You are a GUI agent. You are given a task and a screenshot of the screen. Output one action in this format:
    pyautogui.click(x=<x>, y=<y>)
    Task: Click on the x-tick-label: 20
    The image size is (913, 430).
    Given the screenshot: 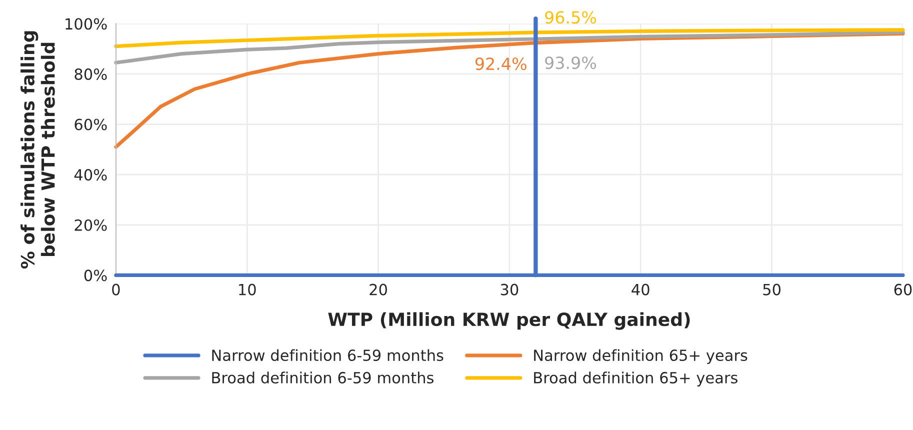 What is the action you would take?
    pyautogui.click(x=378, y=290)
    